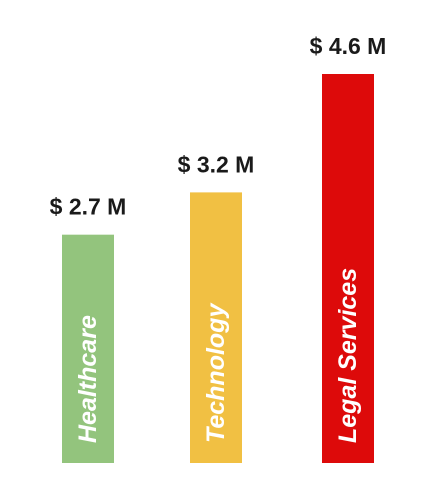 Image resolution: width=437 pixels, height=484 pixels. I want to click on category-label-legal-services: Legal Services, so click(348, 355).